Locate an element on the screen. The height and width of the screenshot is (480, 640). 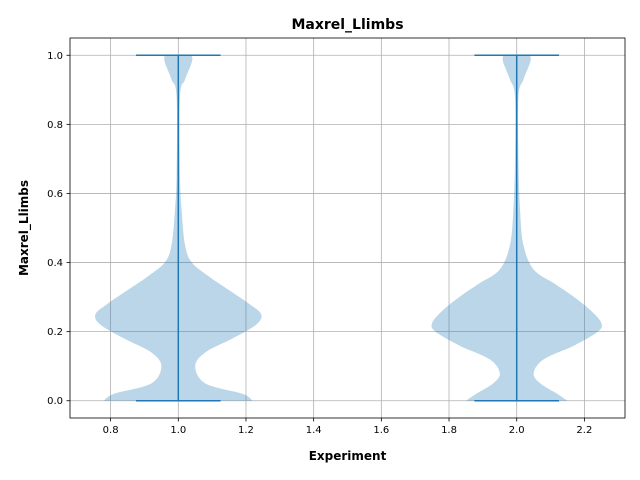
y-axis-ticks: 0.0 0.2 0.4 0.6 0.8 1.0 is located at coordinates (58, 229).